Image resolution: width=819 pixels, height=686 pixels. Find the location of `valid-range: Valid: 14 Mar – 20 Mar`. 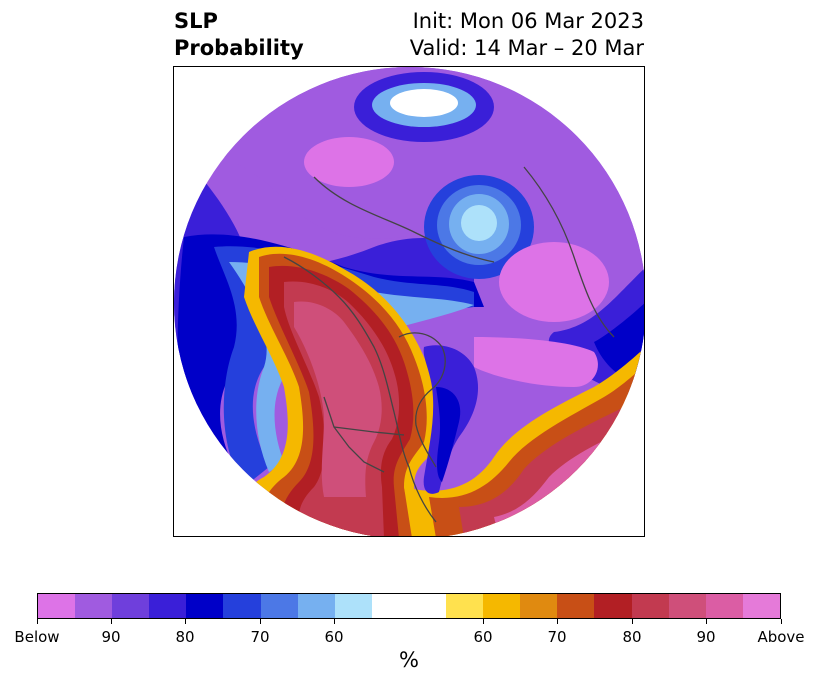

valid-range: Valid: 14 Mar – 20 Mar is located at coordinates (526, 48).